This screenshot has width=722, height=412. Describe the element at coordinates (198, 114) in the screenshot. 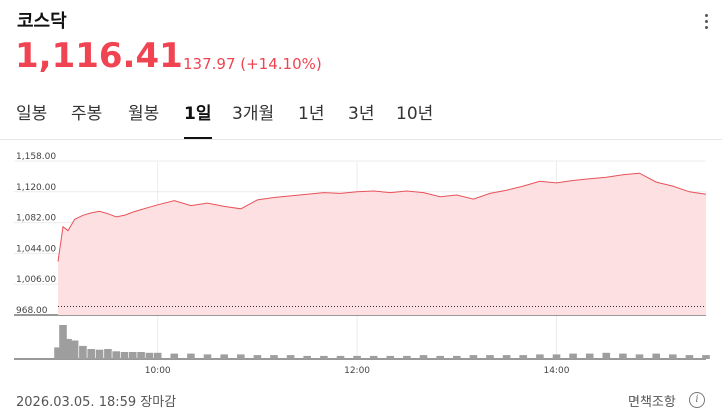

I see `tab-1day: 1일` at that location.